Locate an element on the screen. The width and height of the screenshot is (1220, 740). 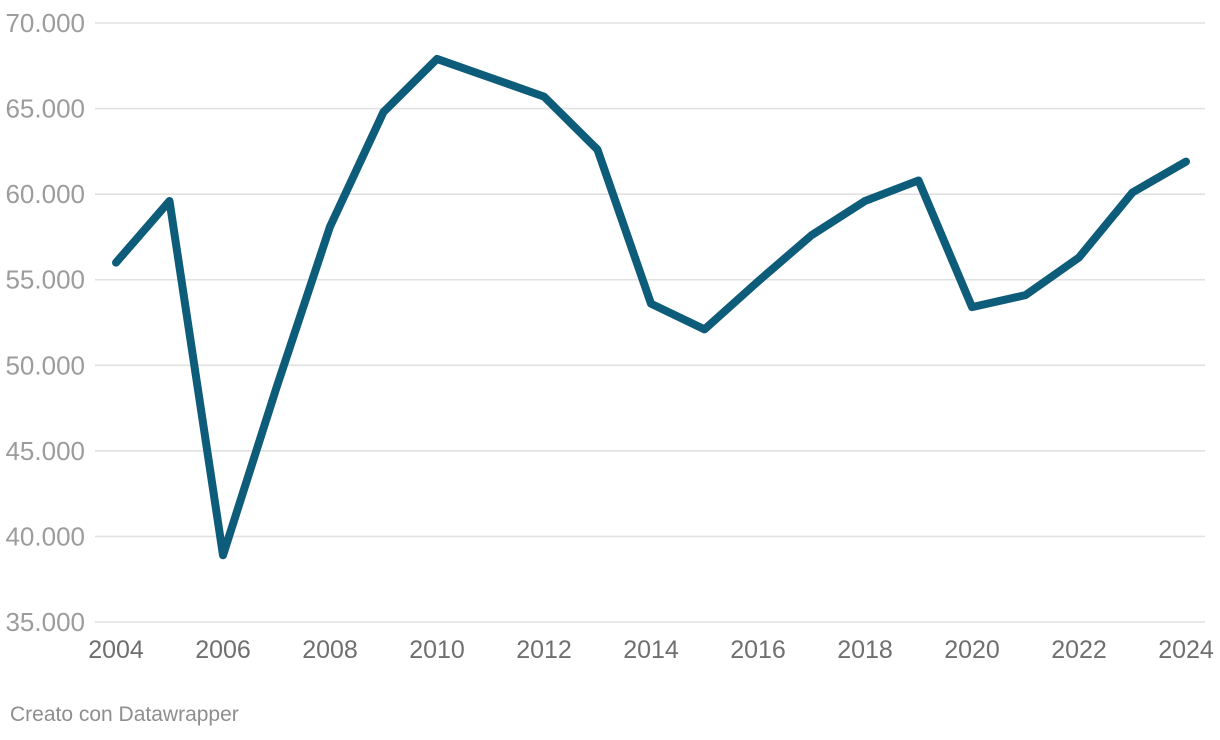
y-tick-label: 40.000 is located at coordinates (45, 536).